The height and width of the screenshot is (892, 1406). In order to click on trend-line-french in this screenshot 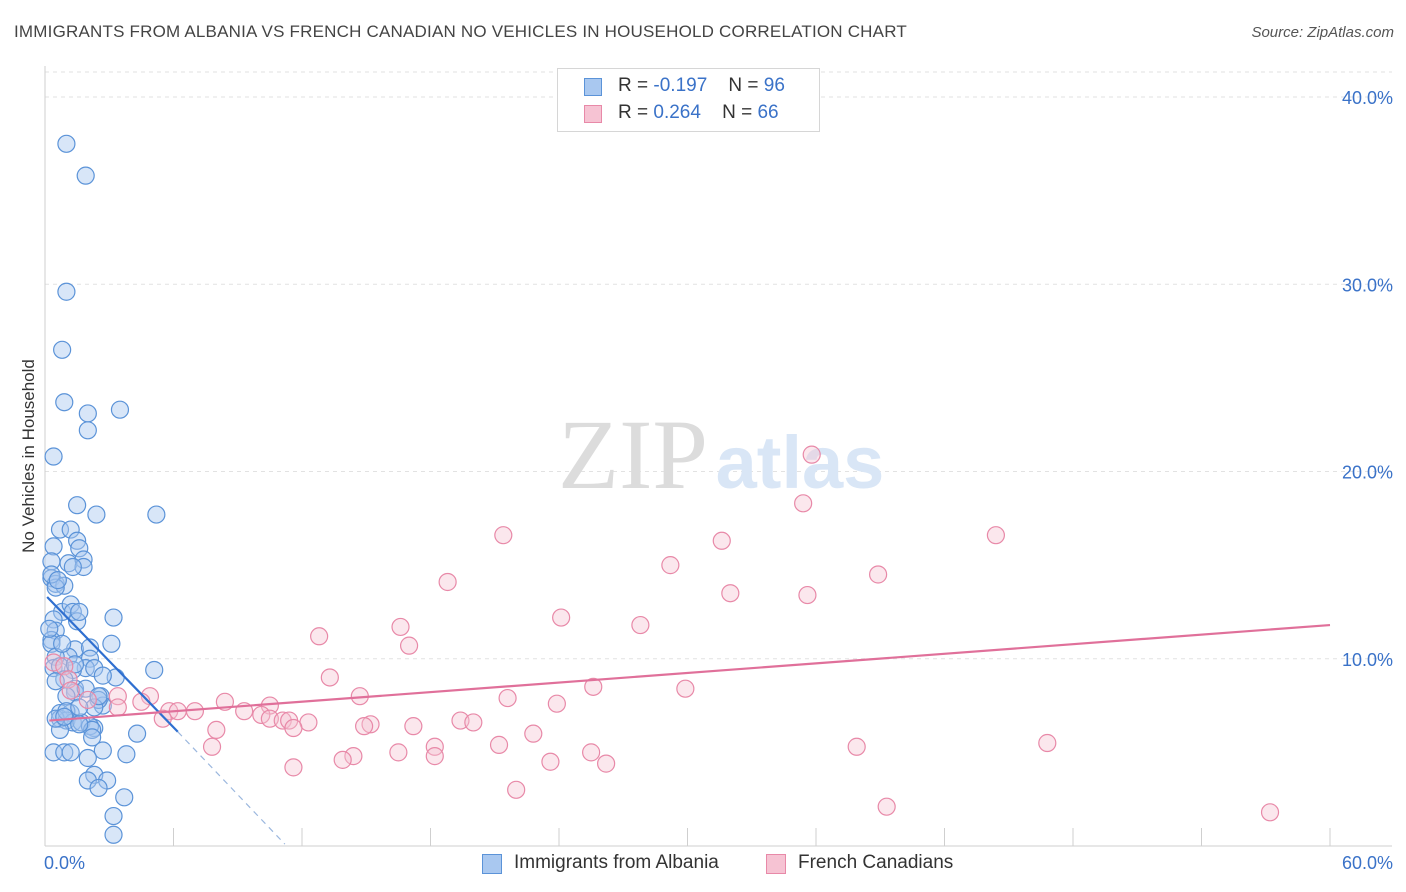, I will do `click(690, 672)`.